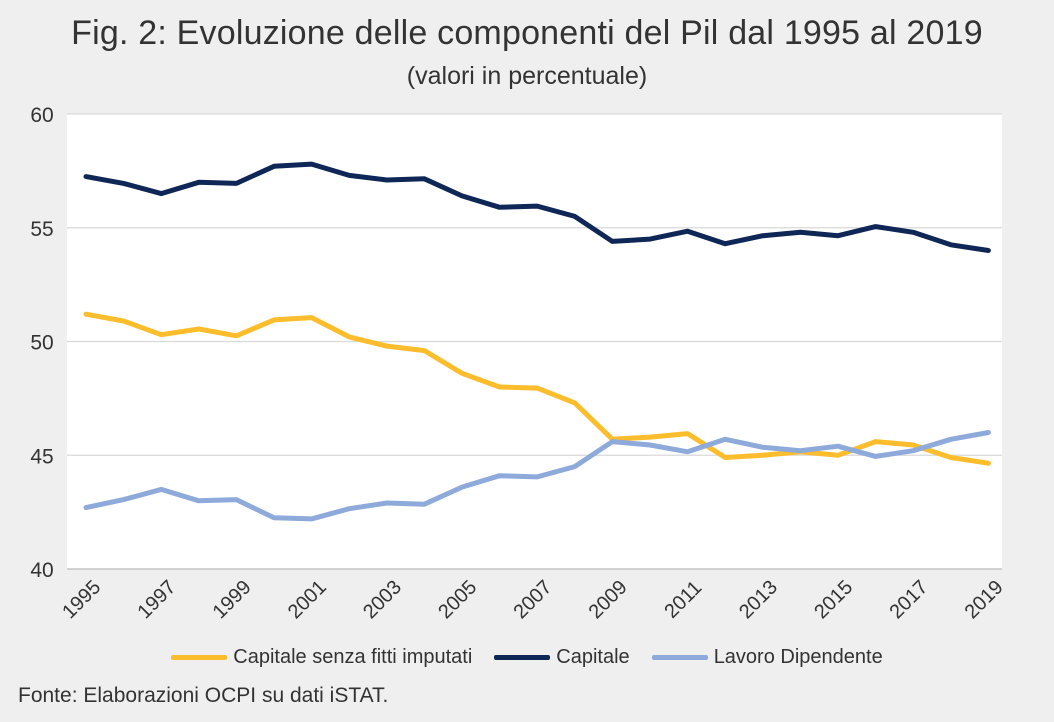 The image size is (1054, 722). Describe the element at coordinates (608, 599) in the screenshot. I see `x-tick-label: 2009` at that location.